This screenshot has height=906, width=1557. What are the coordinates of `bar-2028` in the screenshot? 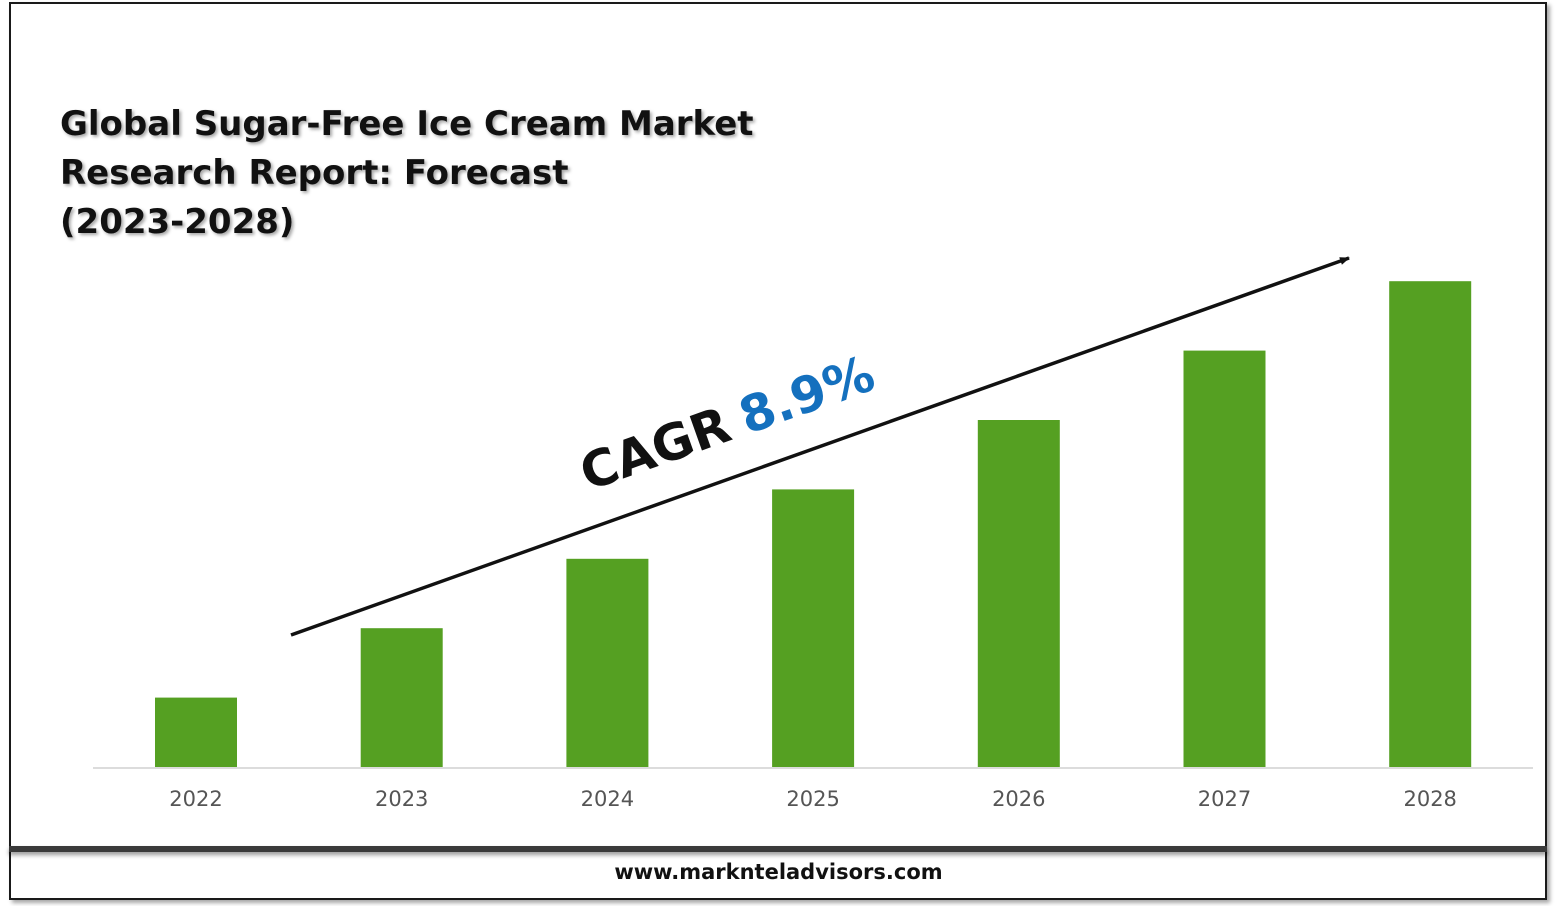 It's located at (1430, 524).